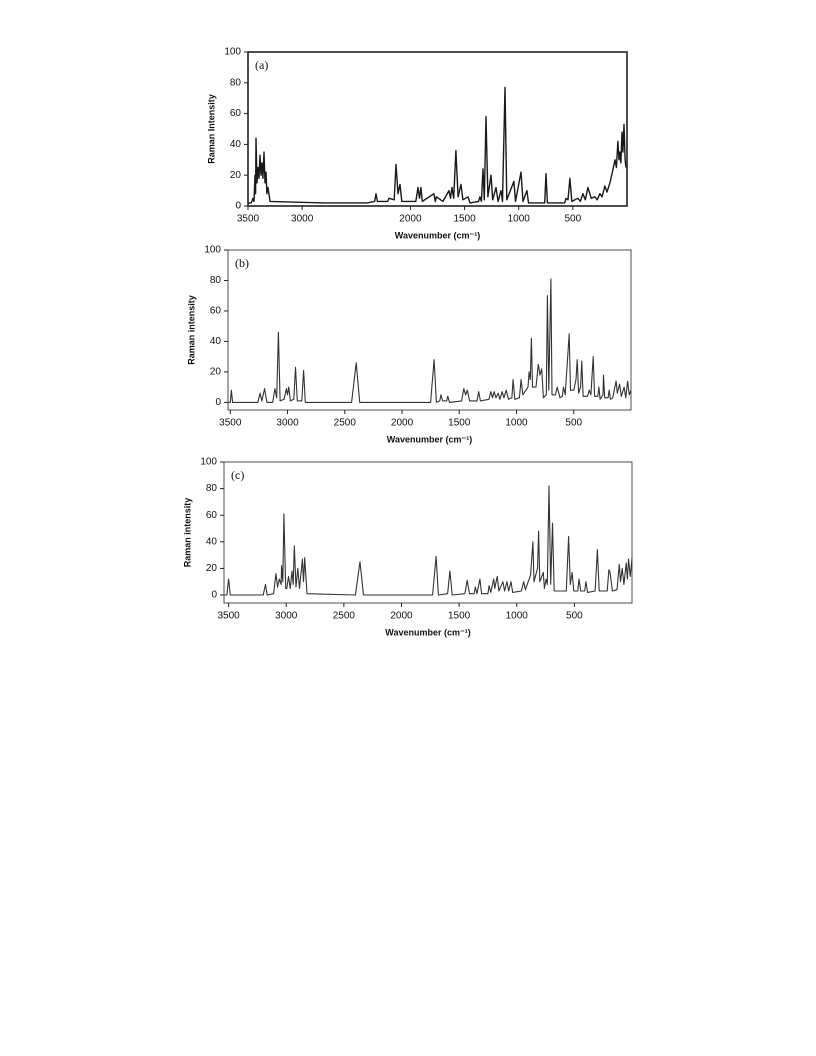 This screenshot has height=1056, width=816. Describe the element at coordinates (211, 129) in the screenshot. I see `y-axis-label: Raman Intensity` at that location.